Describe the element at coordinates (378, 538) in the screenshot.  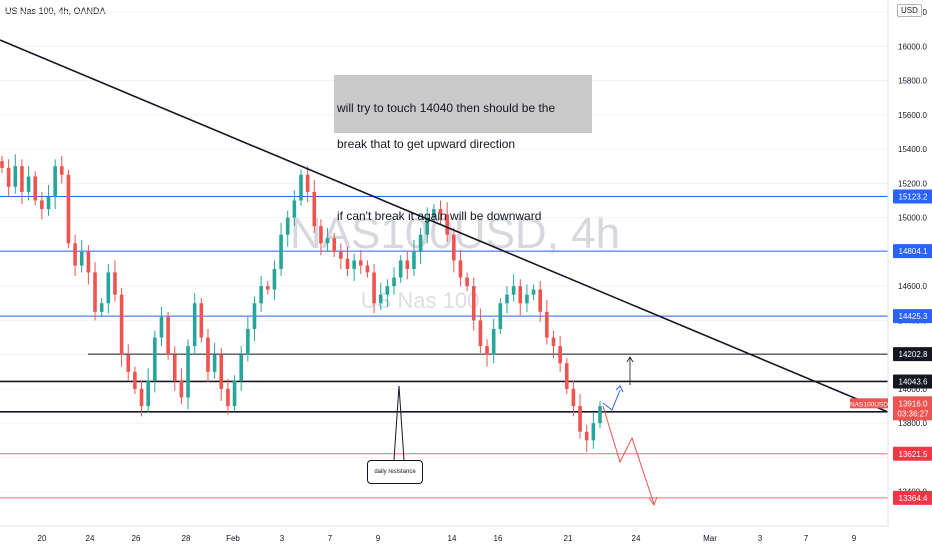
I see `x-tick-label: 9` at that location.